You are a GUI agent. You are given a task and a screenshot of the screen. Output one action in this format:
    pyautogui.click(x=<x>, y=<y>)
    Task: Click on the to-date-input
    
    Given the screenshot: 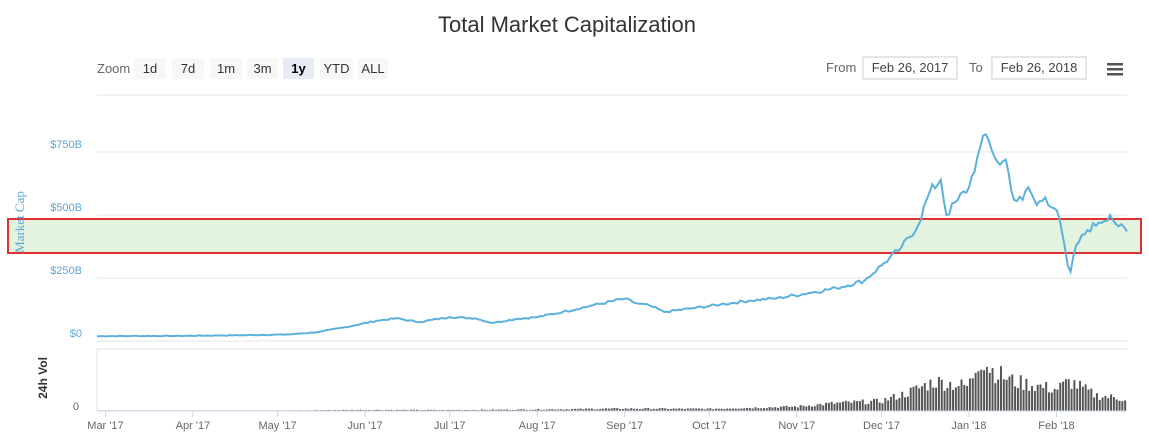 What is the action you would take?
    pyautogui.click(x=1039, y=68)
    